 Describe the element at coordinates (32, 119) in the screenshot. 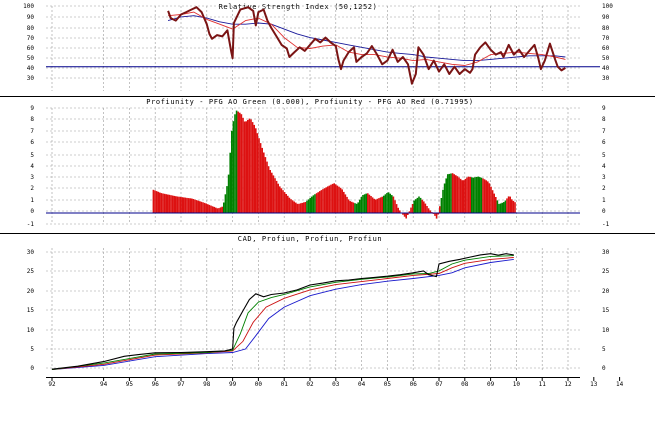

I see `y-tick-label-left: 8` at that location.